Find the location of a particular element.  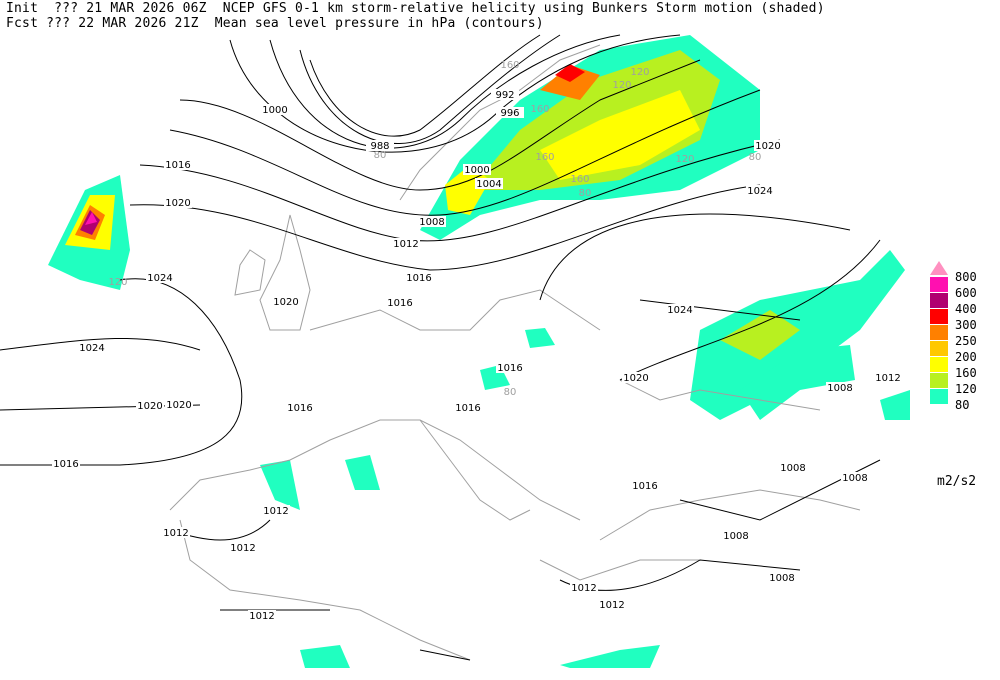

legend-label: 200 is located at coordinates (966, 357).